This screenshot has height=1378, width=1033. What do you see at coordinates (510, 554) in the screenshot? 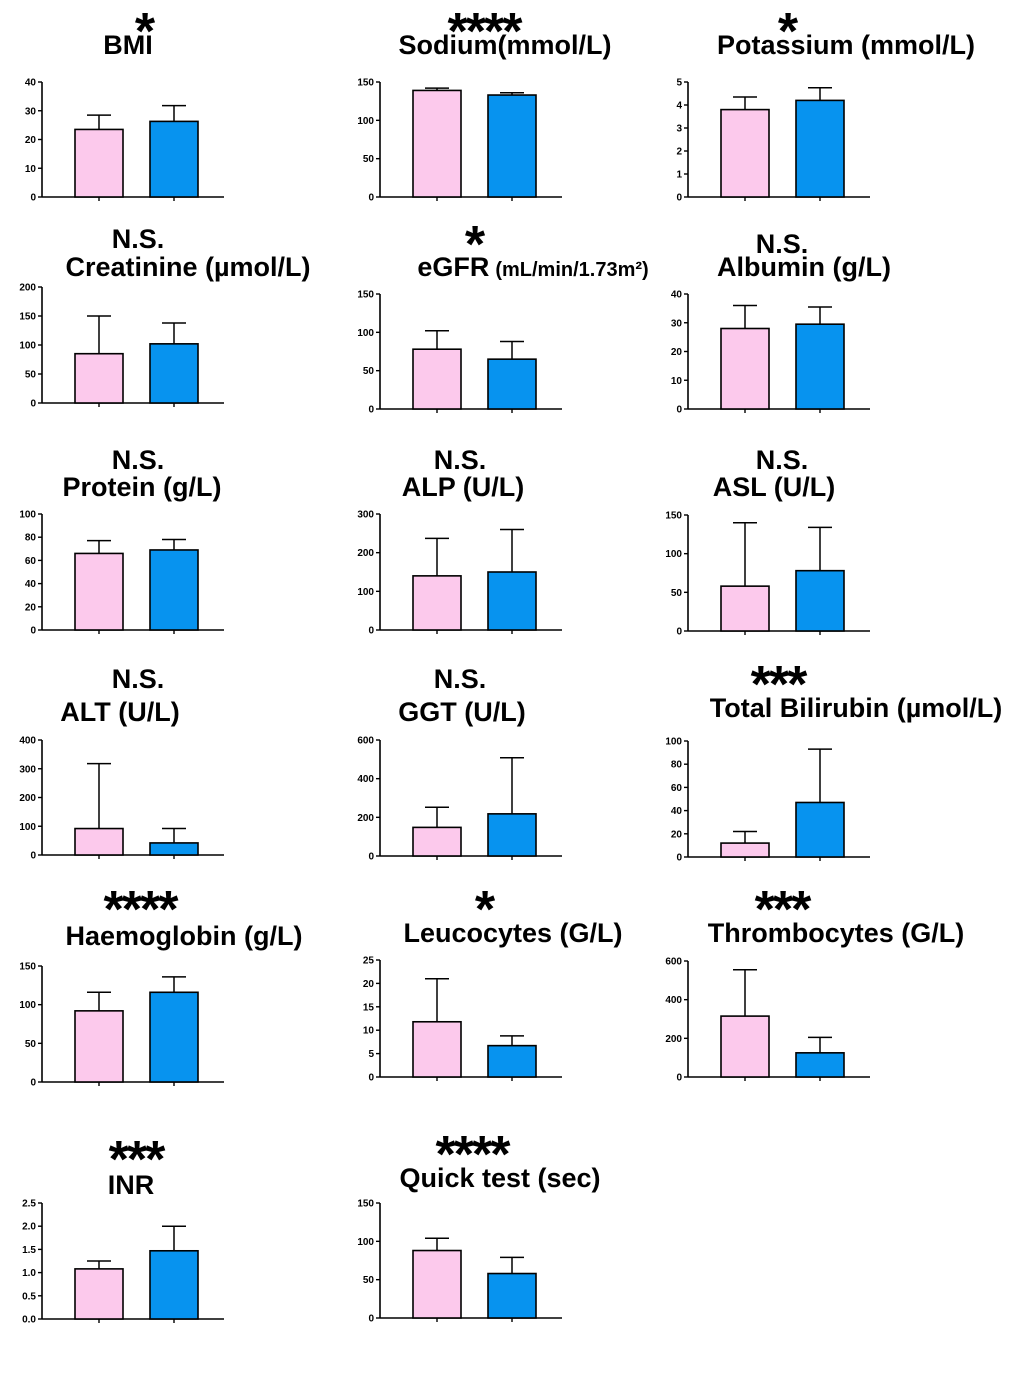
I see `chart-panel: N.S. ALP (U/L) 0 100 200 300` at bounding box center [510, 554].